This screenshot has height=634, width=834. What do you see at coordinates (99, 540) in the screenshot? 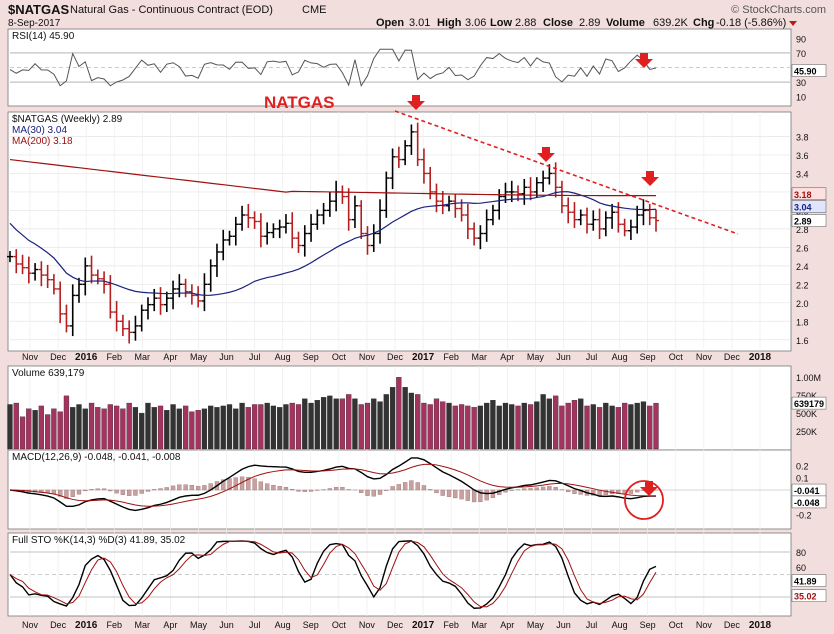
I see `sto-label: Full STO %K(14,3) %D(3) 41.89, 35.02` at bounding box center [99, 540].